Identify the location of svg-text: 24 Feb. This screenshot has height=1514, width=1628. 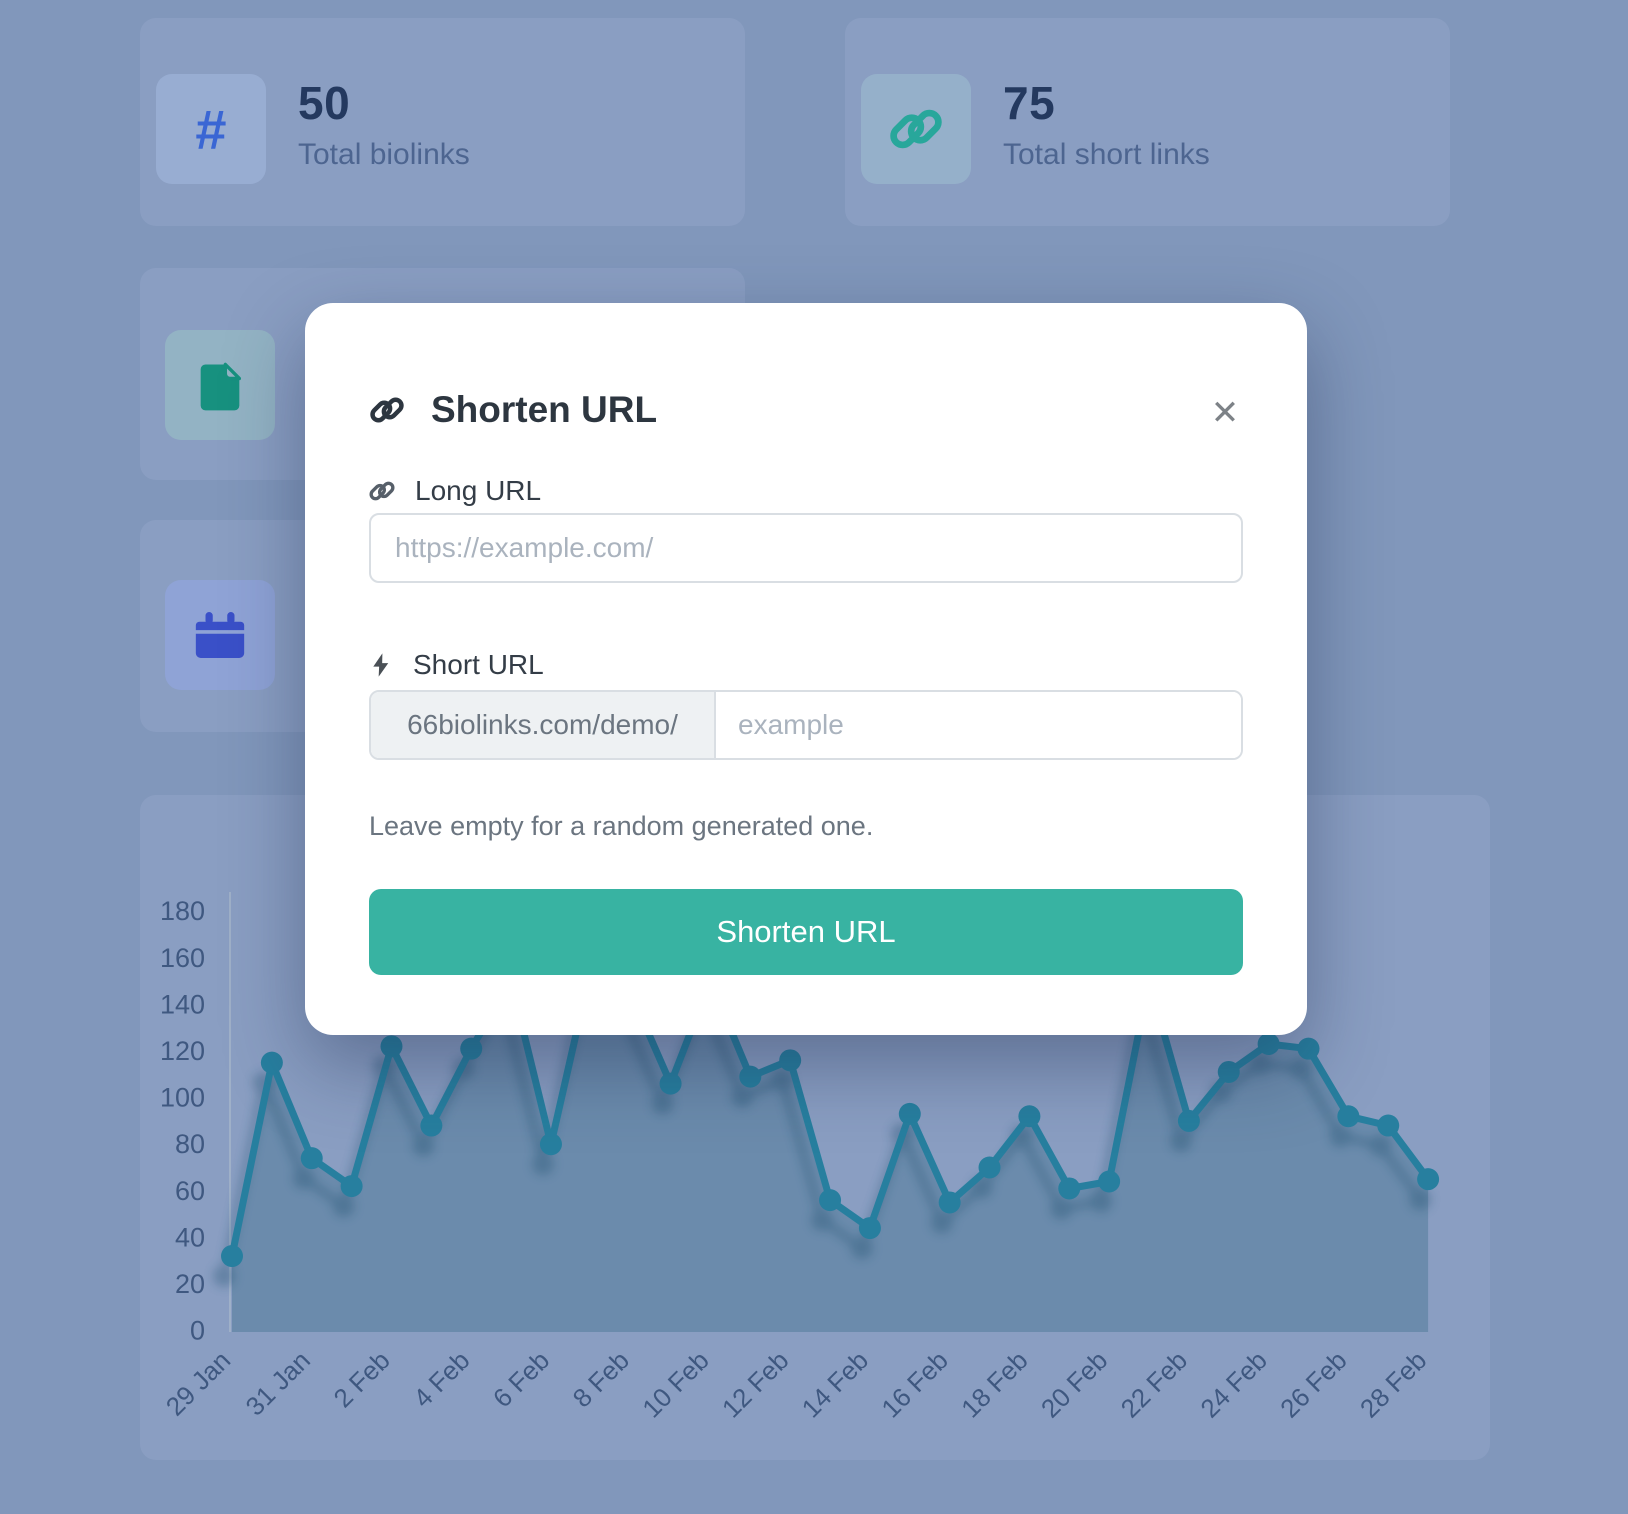
(1233, 1384).